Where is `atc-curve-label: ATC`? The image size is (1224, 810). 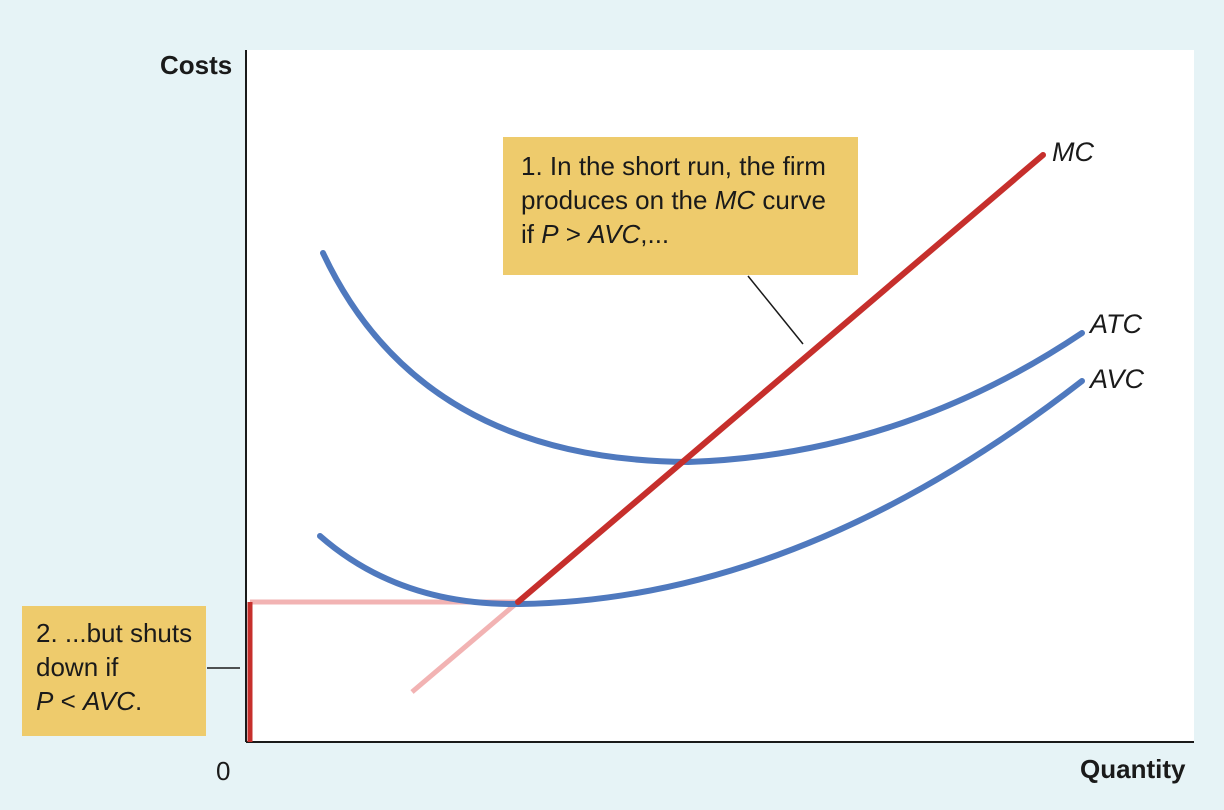 atc-curve-label: ATC is located at coordinates (1116, 324).